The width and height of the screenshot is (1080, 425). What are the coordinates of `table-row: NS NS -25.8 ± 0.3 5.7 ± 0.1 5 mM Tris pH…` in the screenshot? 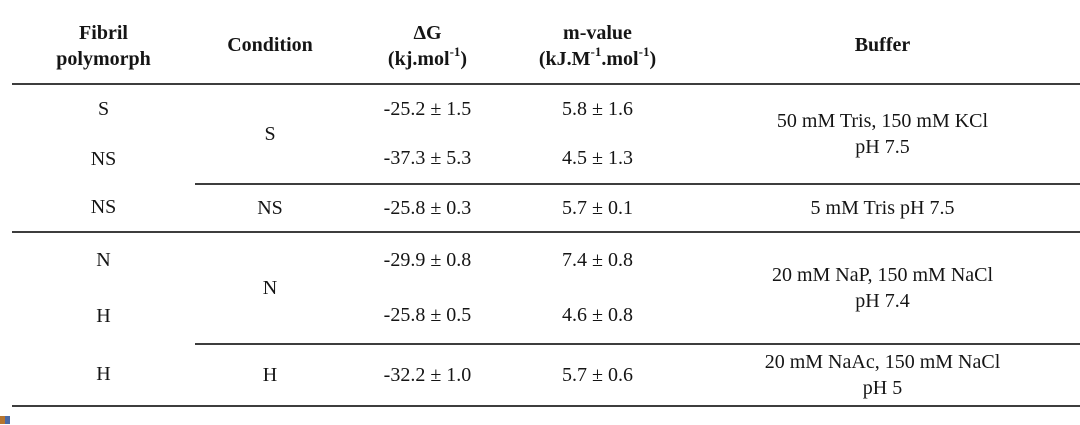 It's located at (546, 208).